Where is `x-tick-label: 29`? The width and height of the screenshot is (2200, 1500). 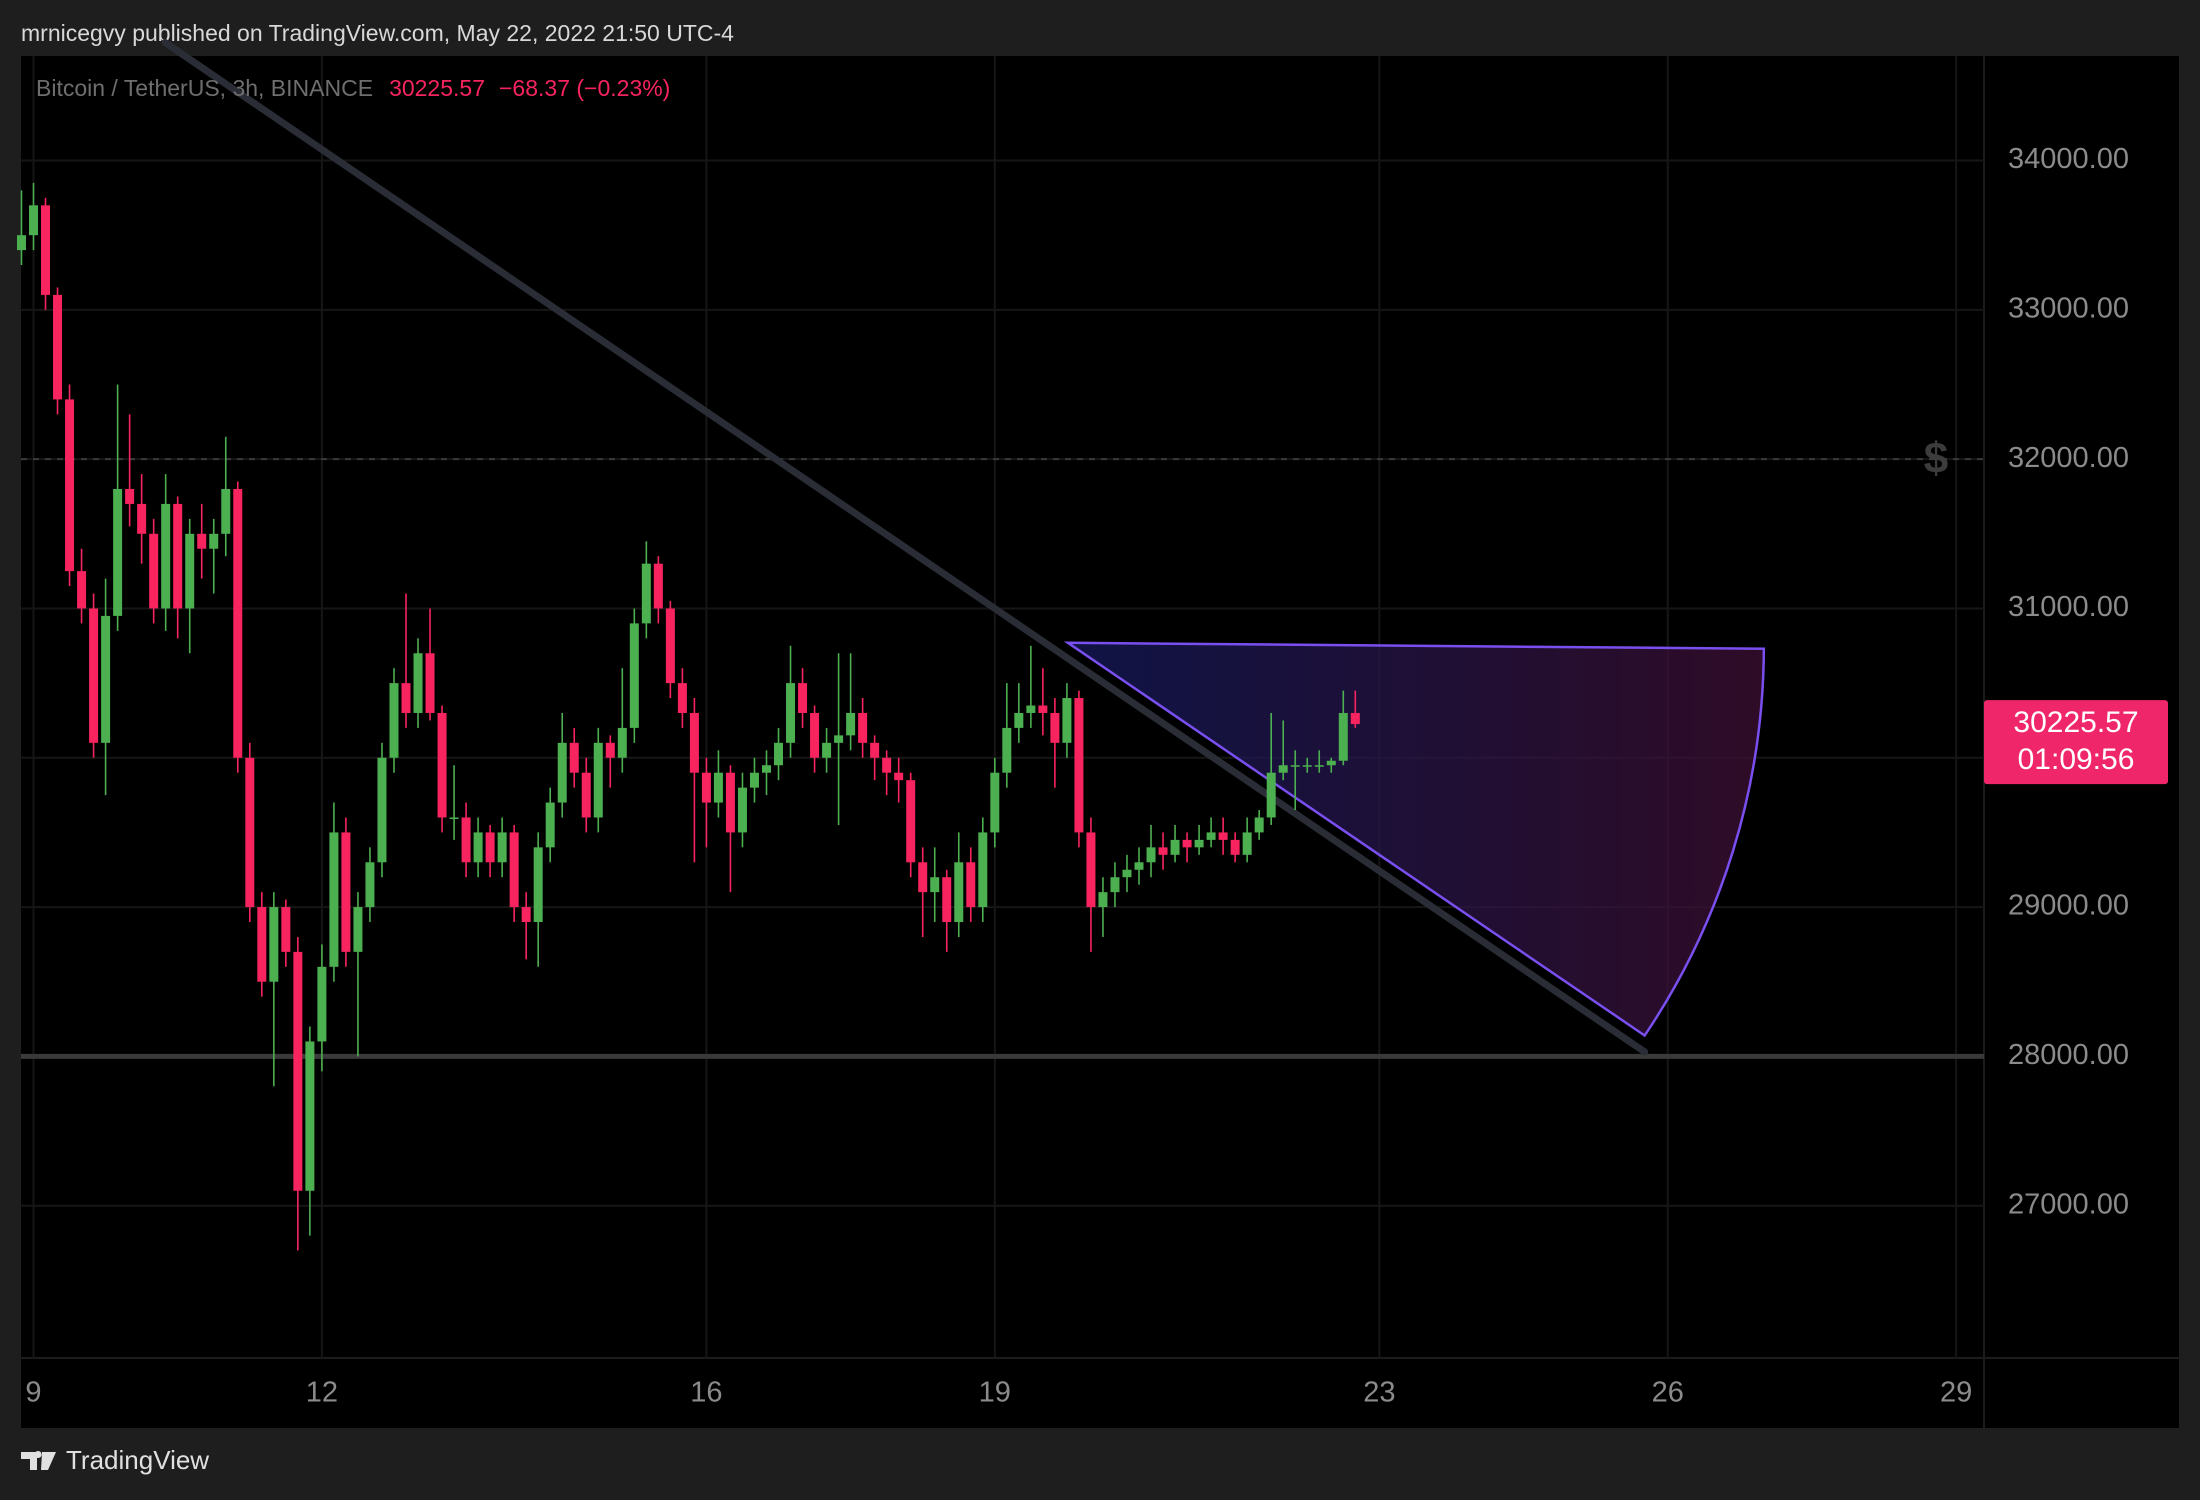 x-tick-label: 29 is located at coordinates (1956, 1393).